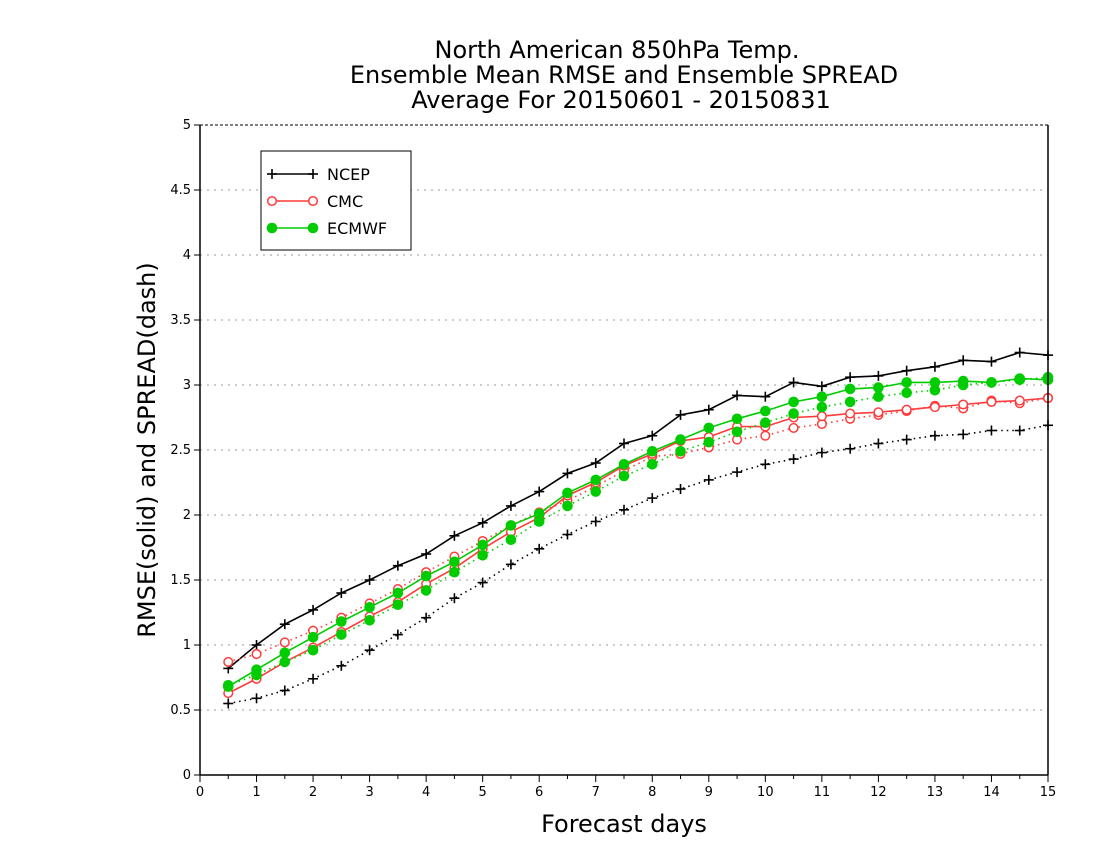 The height and width of the screenshot is (850, 1100). What do you see at coordinates (180, 190) in the screenshot?
I see `y-tick-label-9: 4.5` at bounding box center [180, 190].